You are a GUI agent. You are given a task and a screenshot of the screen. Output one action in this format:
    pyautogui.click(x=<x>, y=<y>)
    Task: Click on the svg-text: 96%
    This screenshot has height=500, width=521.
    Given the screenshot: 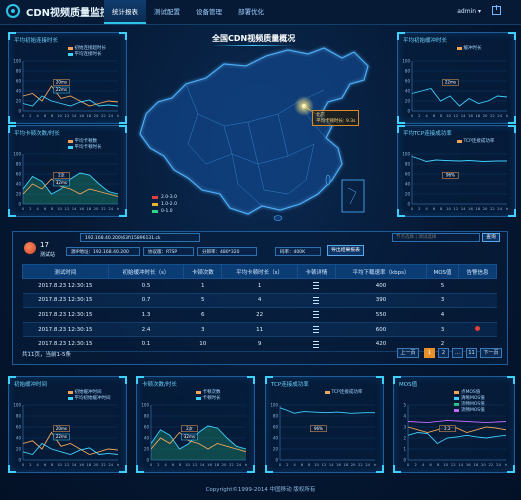 What is the action you would take?
    pyautogui.click(x=318, y=428)
    